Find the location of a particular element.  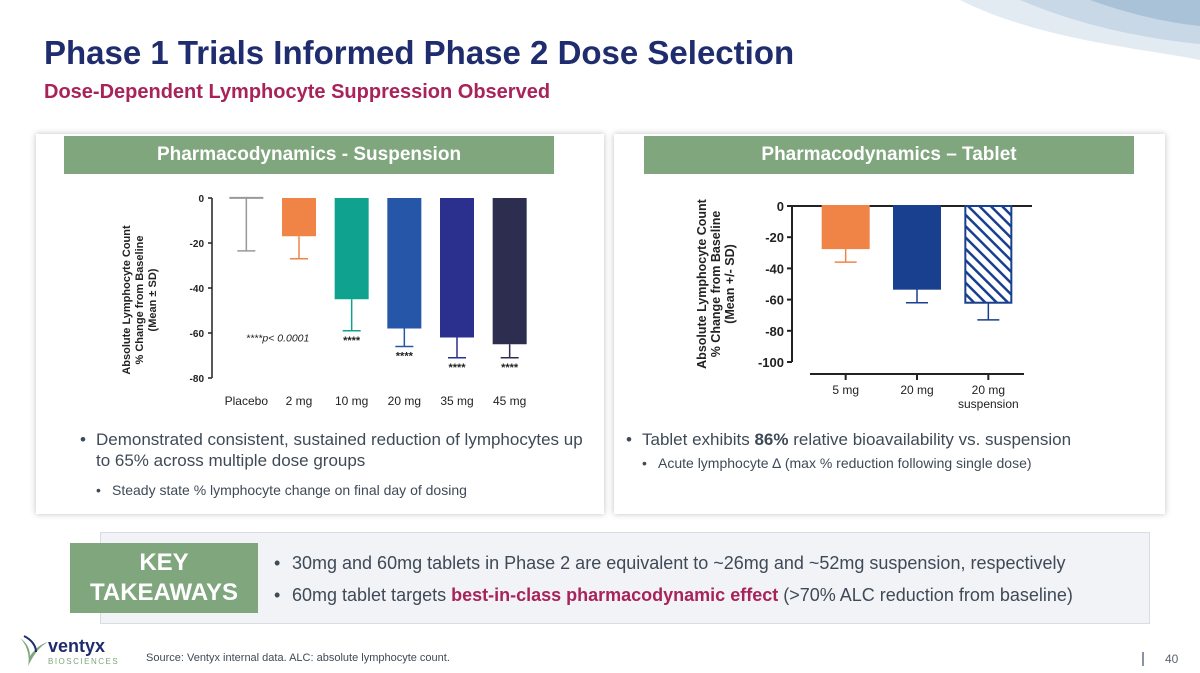

tablet-x-tick-label: suspension is located at coordinates (988, 404).